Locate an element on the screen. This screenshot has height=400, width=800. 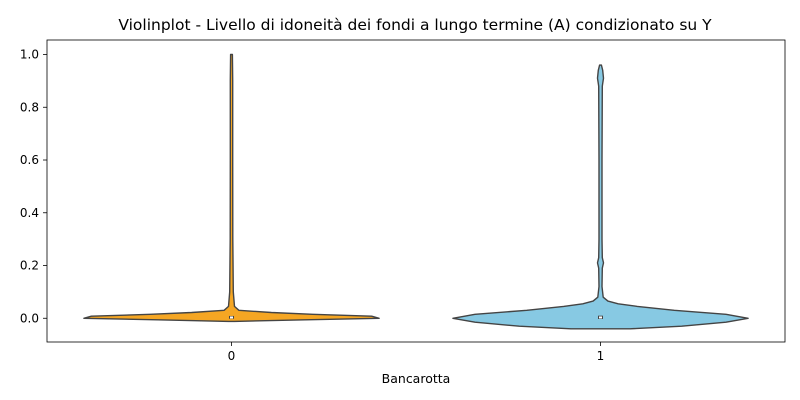
y-tick-label: 0.8 is located at coordinates (29, 107).